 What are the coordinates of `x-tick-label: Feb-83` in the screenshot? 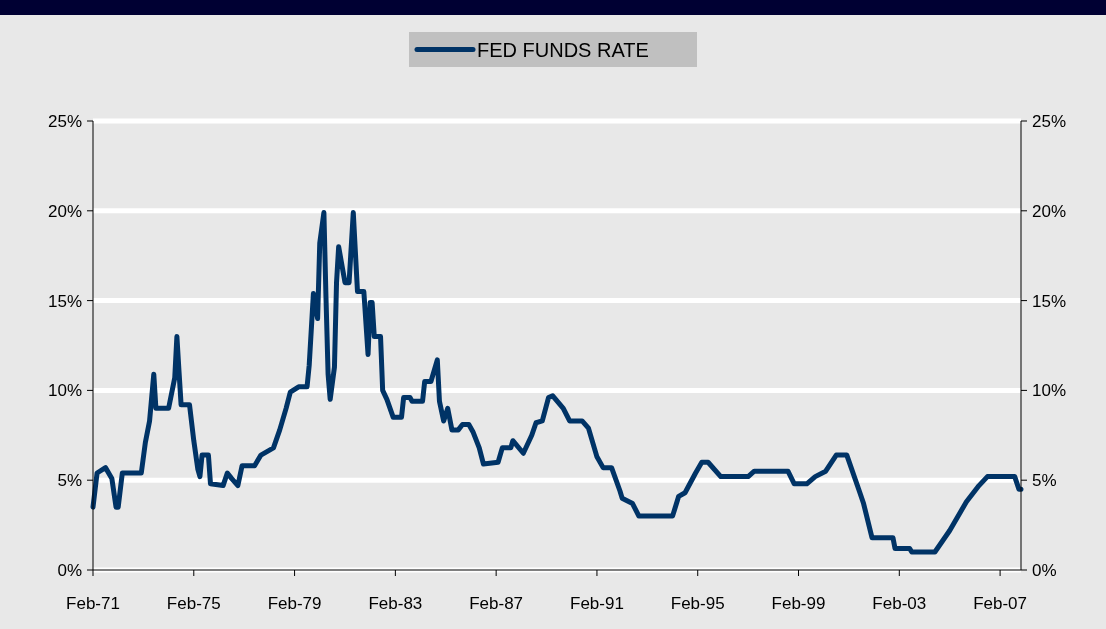 It's located at (395, 603).